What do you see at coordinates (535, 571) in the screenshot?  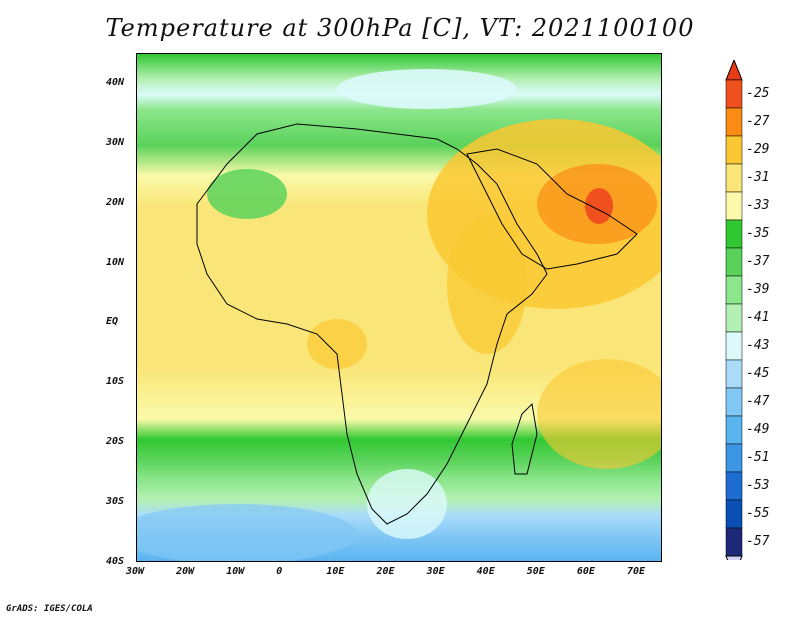 I see `x-tick-label: 50E` at bounding box center [535, 571].